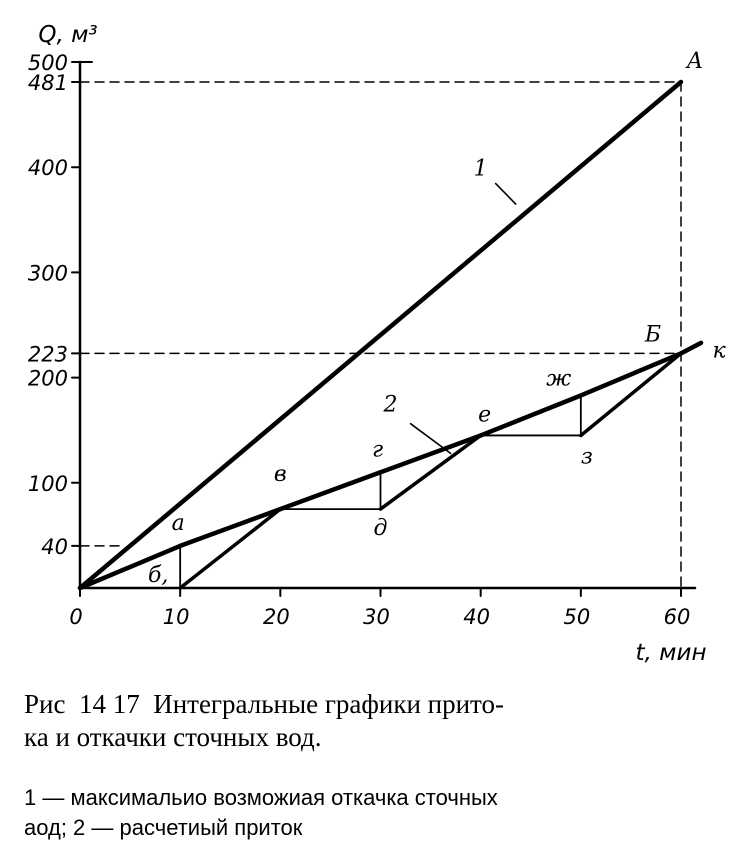  What do you see at coordinates (75, 617) in the screenshot?
I see `x-tick-label: 0` at bounding box center [75, 617].